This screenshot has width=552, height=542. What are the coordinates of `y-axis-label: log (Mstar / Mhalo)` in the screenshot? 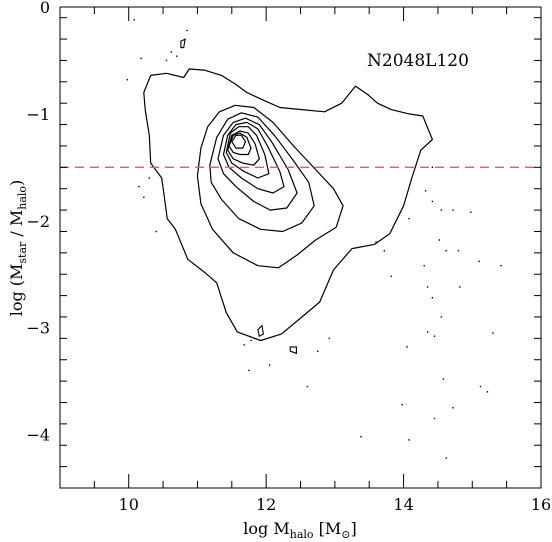 It's located at (18, 248).